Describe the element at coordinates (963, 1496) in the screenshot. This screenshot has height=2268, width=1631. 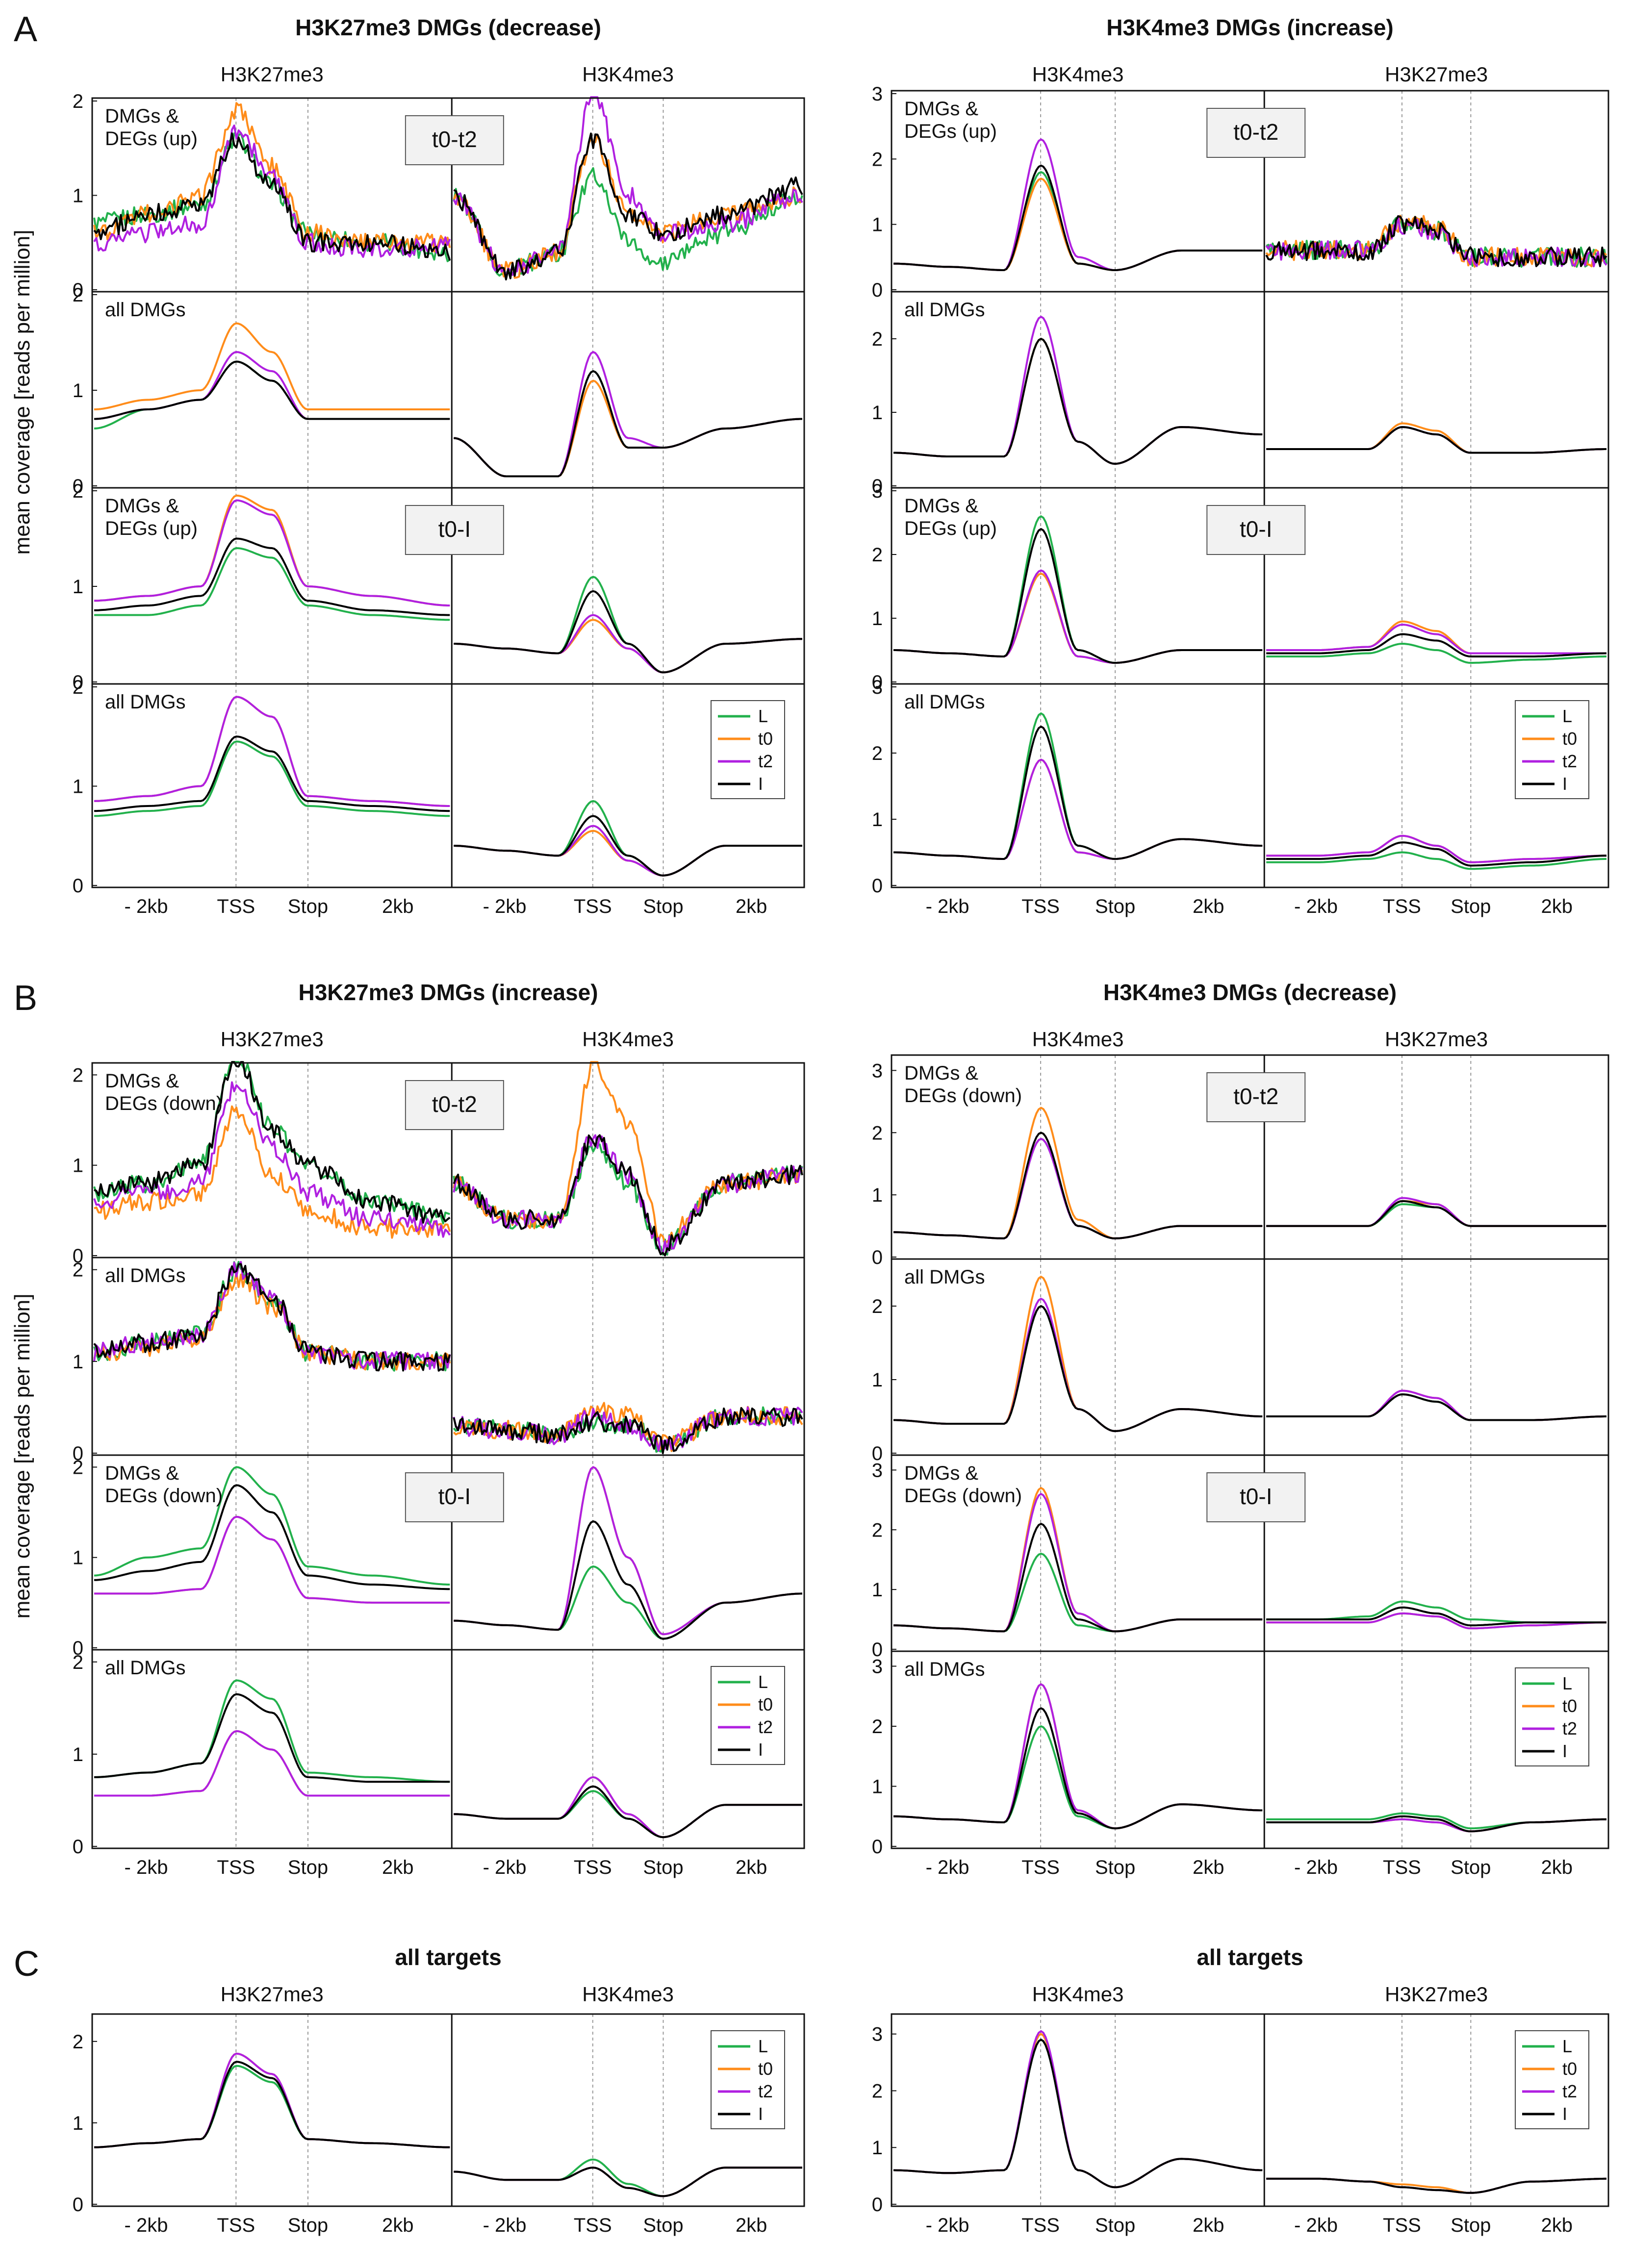
I see `row-label: DEGs (down)` at that location.